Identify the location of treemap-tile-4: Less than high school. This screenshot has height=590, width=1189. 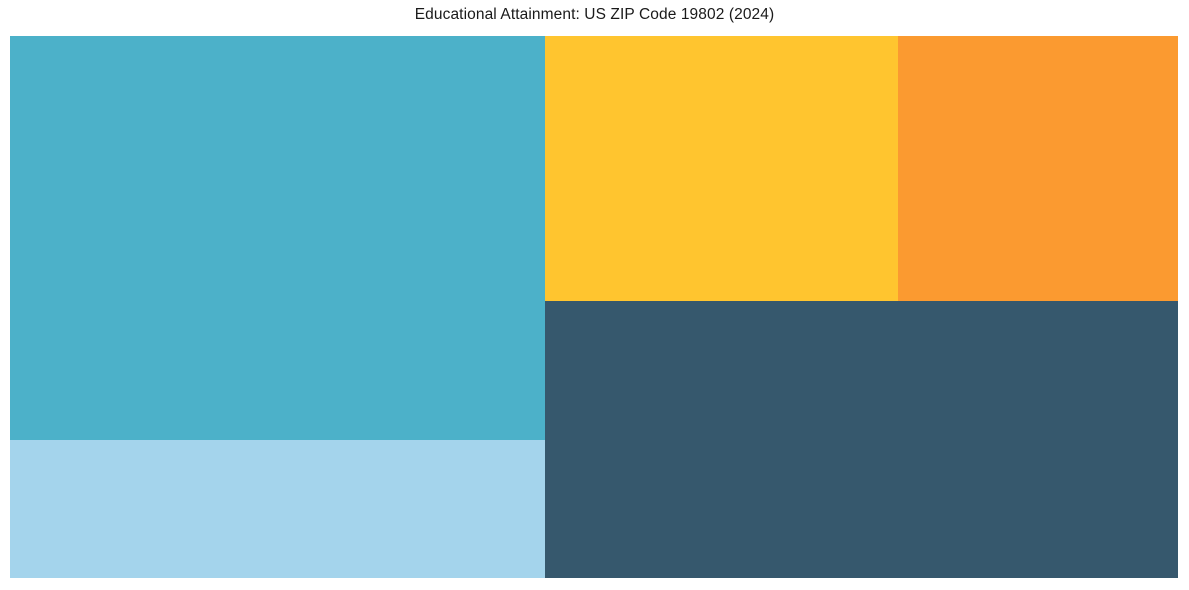
(277, 508).